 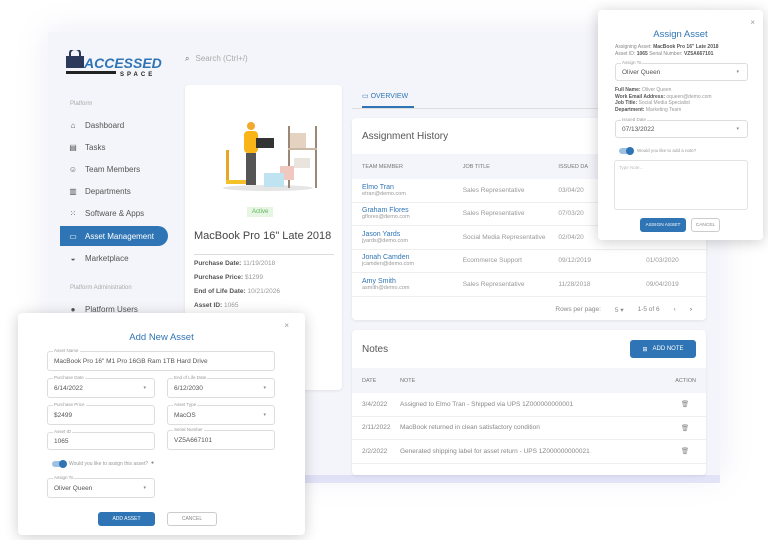 What do you see at coordinates (114, 125) in the screenshot?
I see `sidebar-item-dashboard: ⌂ Dashboard` at bounding box center [114, 125].